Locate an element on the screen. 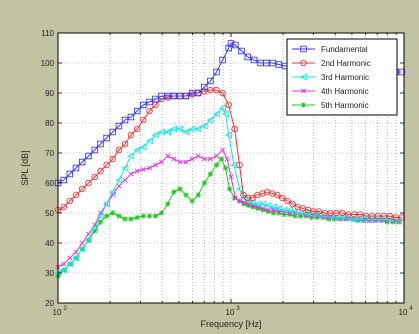 The width and height of the screenshot is (419, 334). y-tick-label: 30 is located at coordinates (49, 273).